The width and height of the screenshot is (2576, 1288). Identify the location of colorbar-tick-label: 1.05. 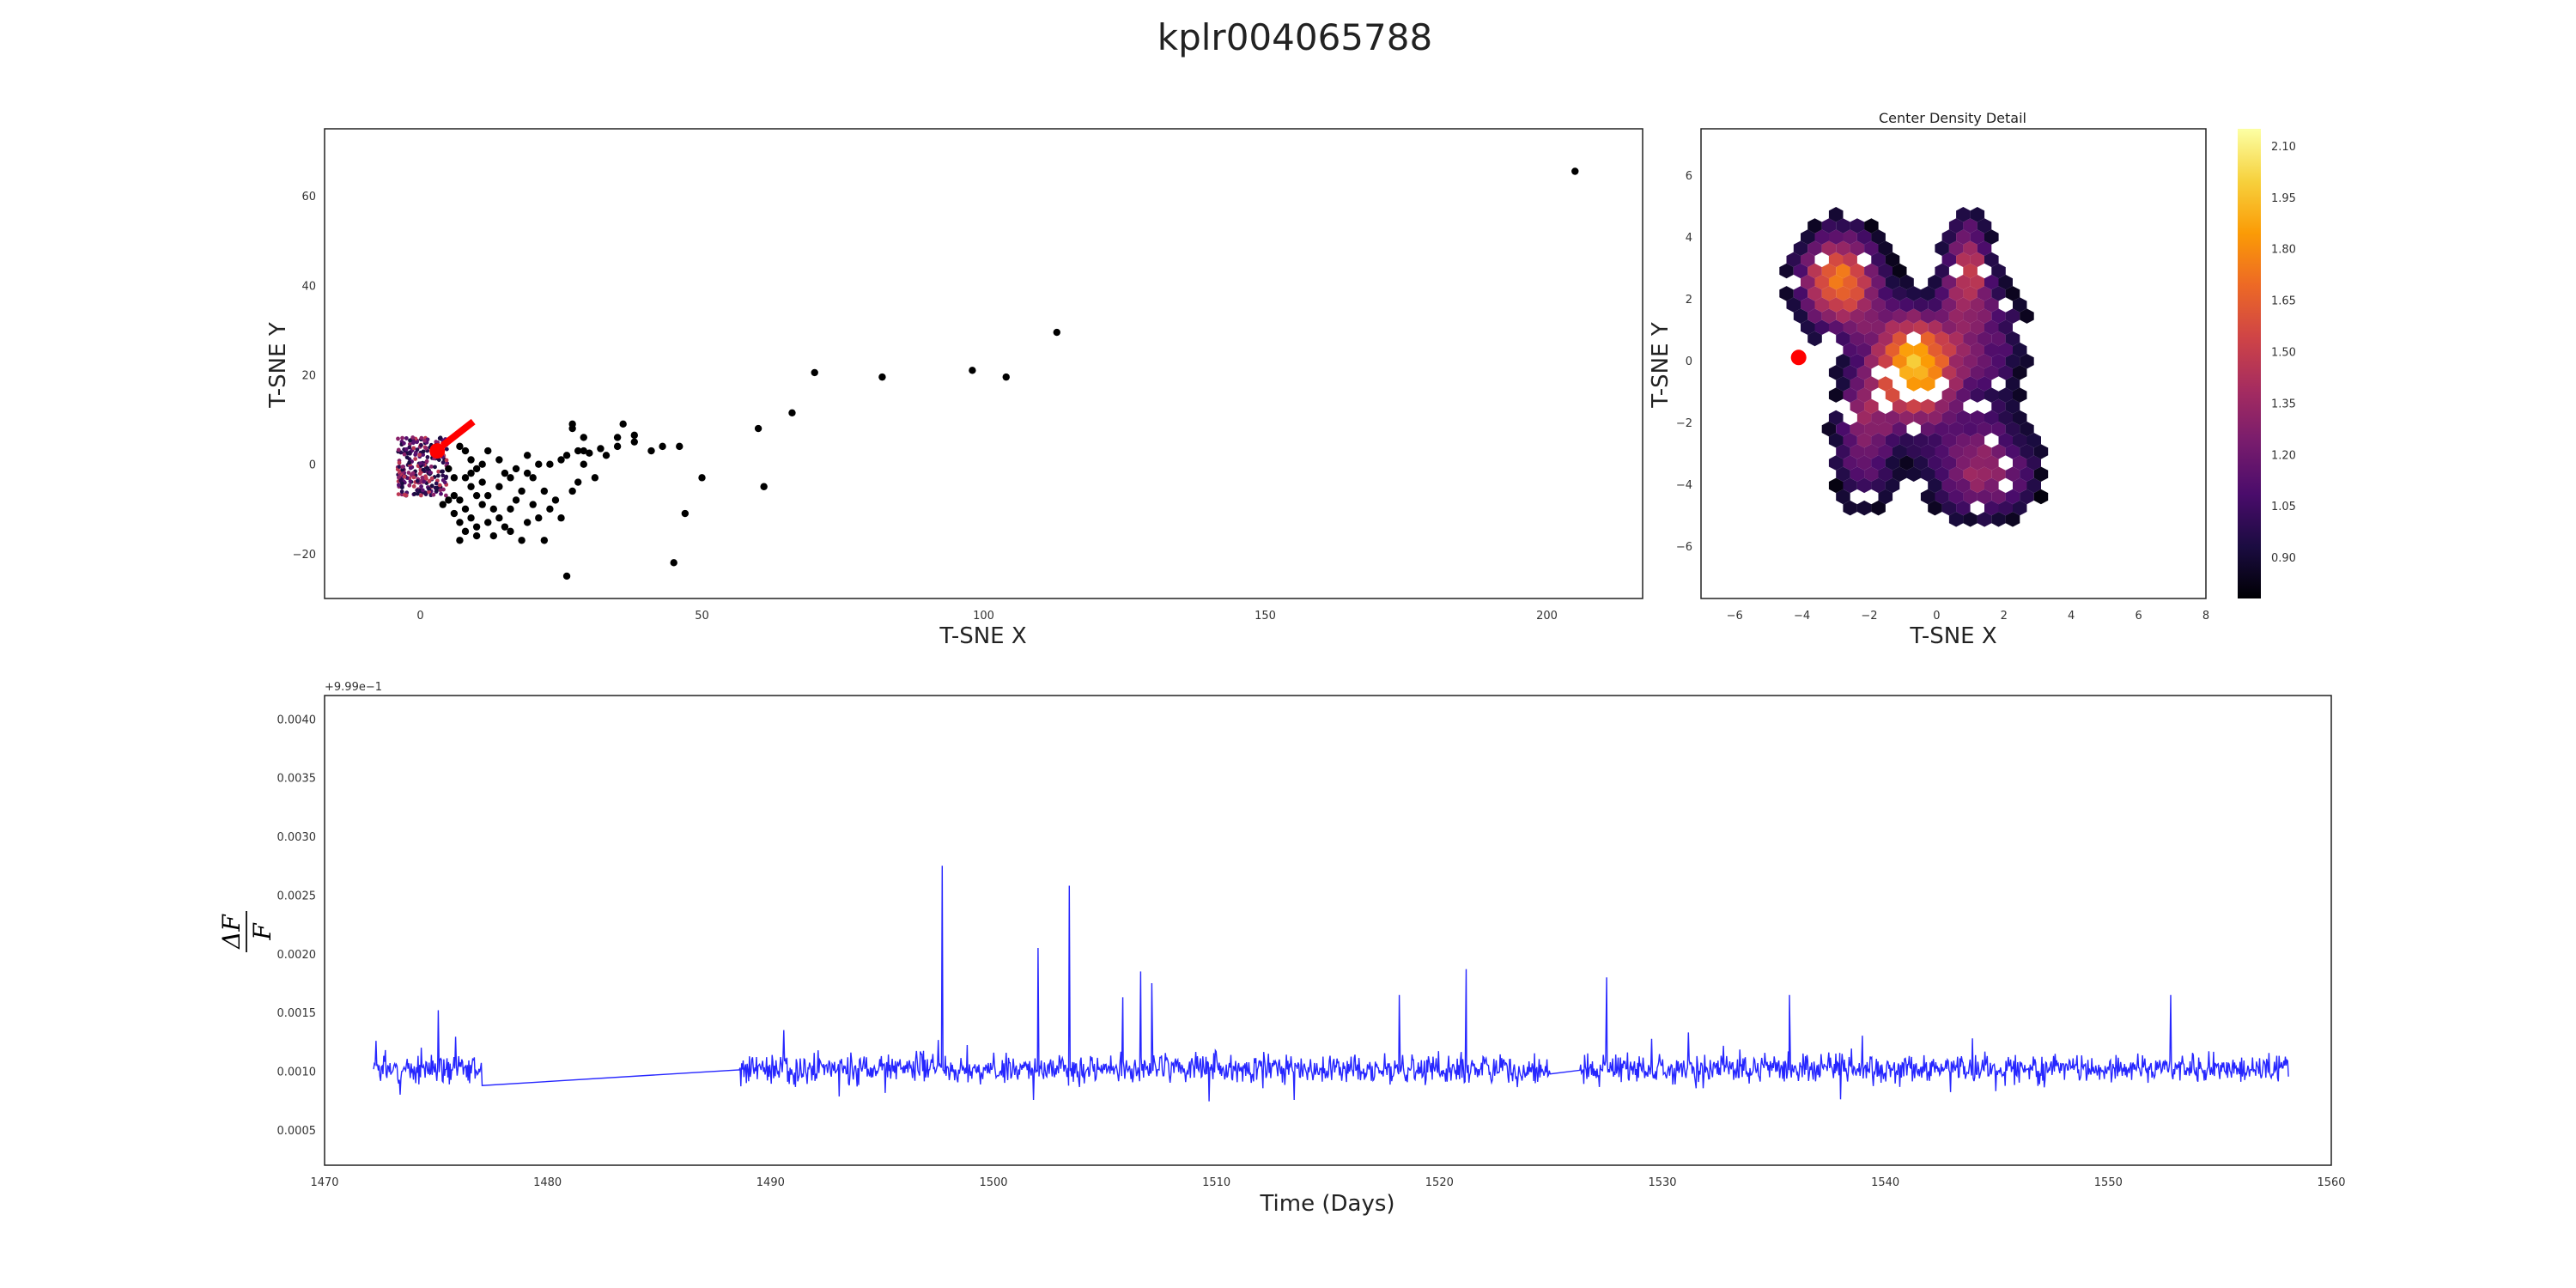
(2283, 507).